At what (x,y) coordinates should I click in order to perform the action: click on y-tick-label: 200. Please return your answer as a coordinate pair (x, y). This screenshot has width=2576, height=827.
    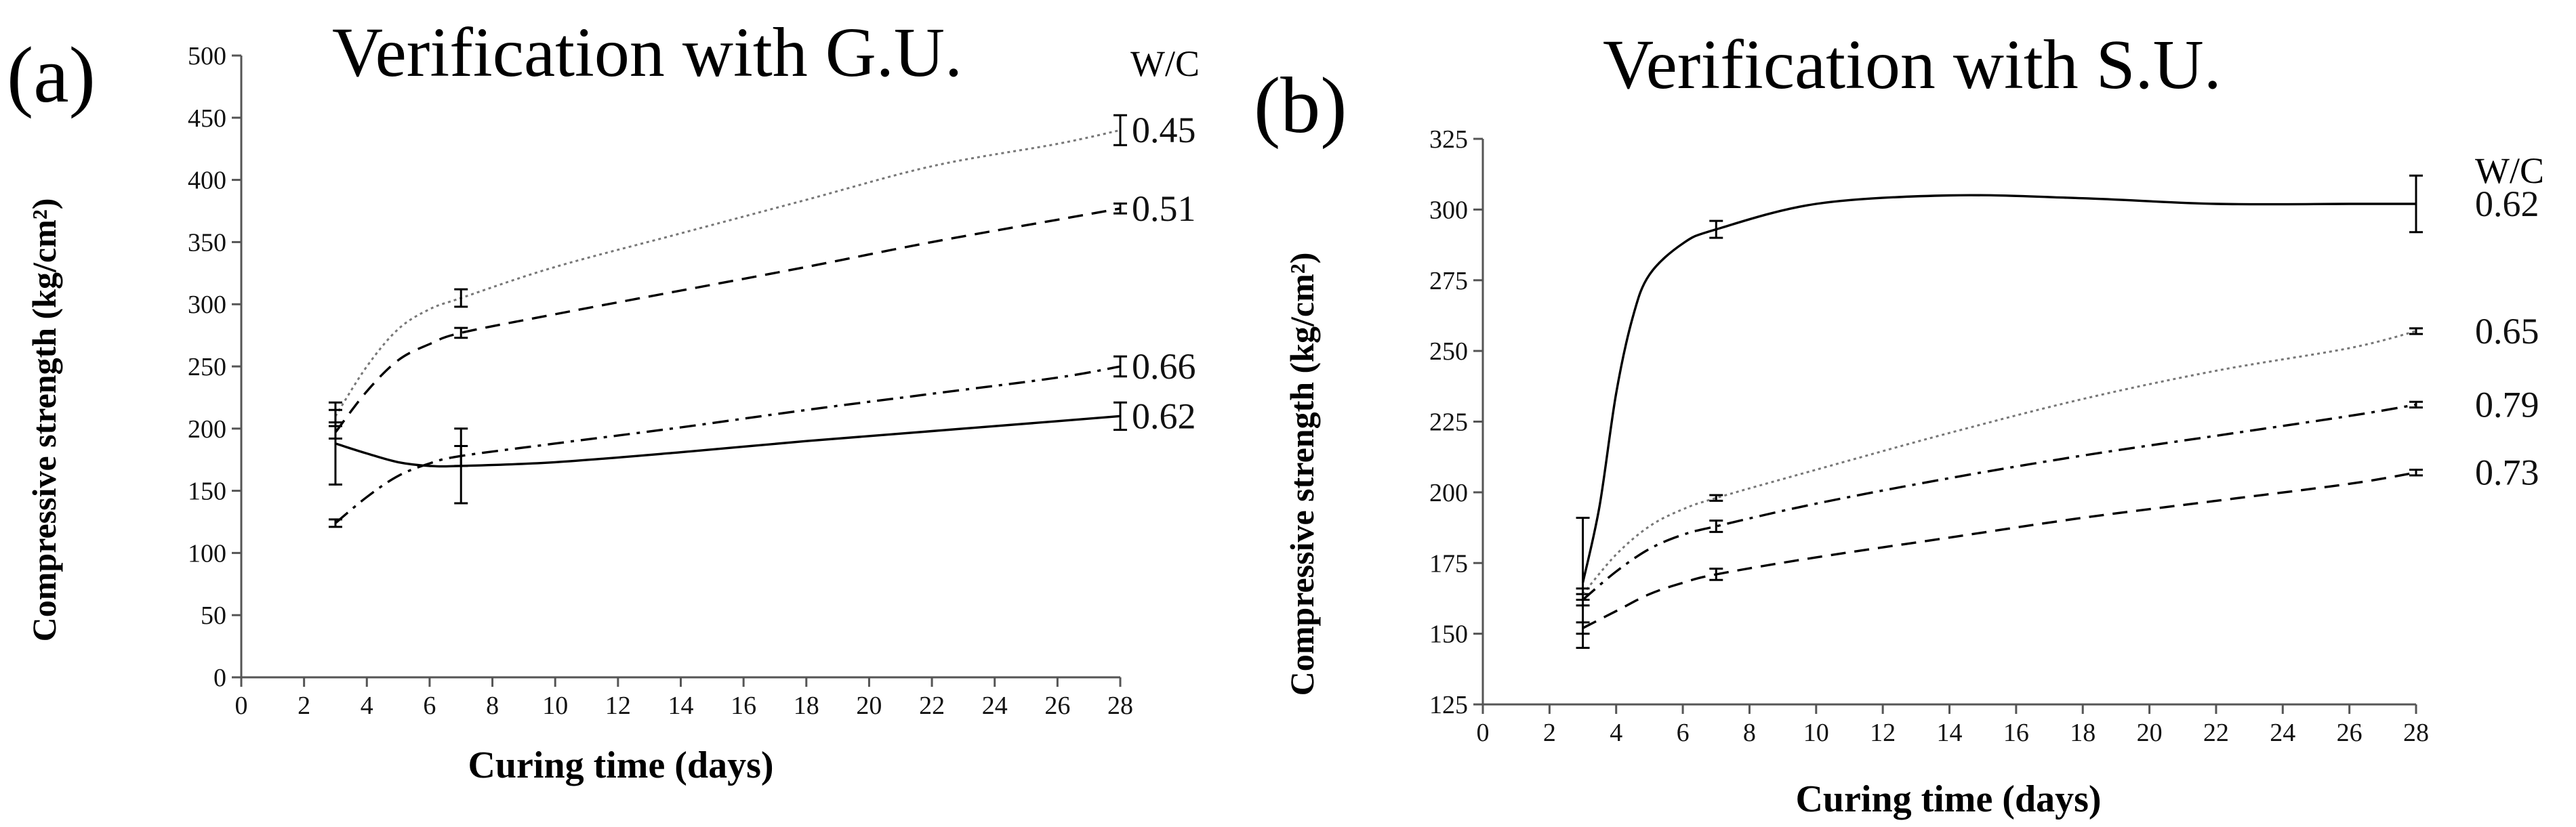
    Looking at the image, I should click on (1448, 493).